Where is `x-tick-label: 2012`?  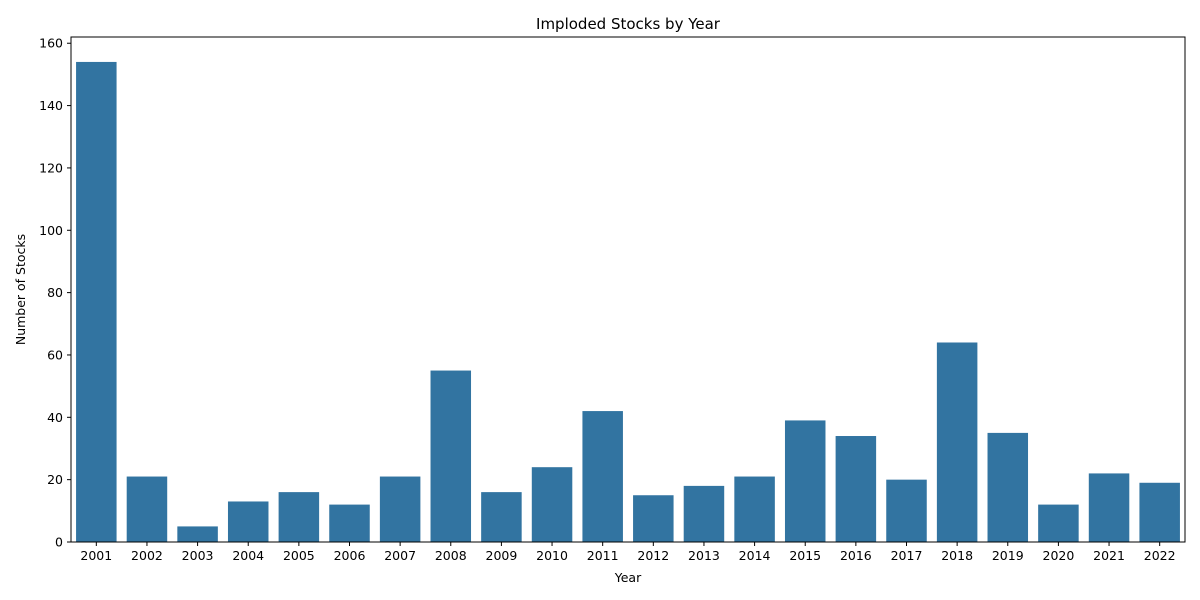 x-tick-label: 2012 is located at coordinates (653, 555).